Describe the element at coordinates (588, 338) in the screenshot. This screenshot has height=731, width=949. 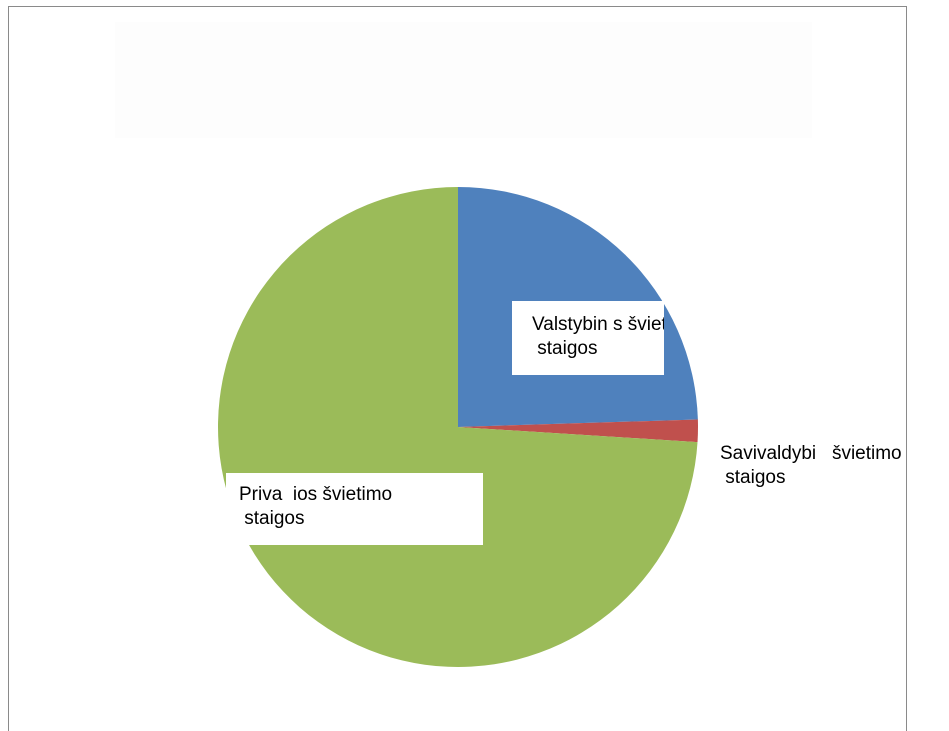
I see `data-label-state-institutions: Valstybin s švietimo staigos` at that location.